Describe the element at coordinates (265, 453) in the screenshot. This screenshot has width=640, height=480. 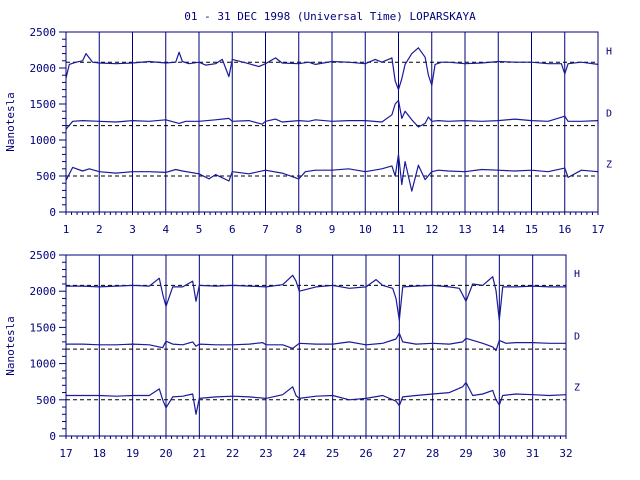
I see `x-tick-label: 23` at that location.